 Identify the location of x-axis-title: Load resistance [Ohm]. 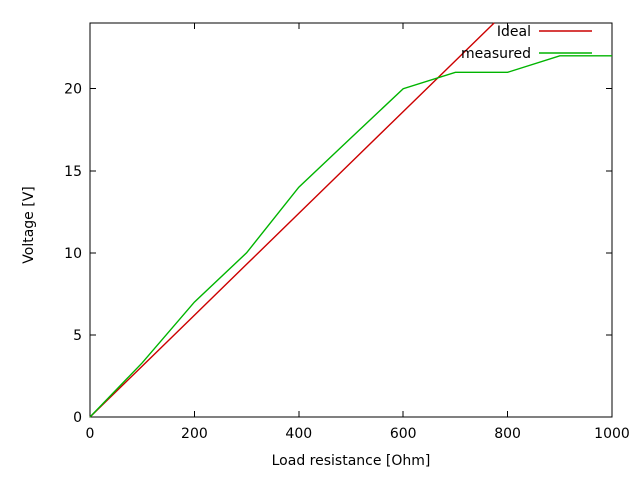
(351, 461).